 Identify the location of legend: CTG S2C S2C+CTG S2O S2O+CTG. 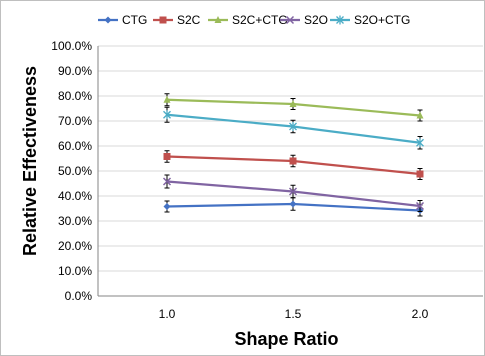
(254, 20).